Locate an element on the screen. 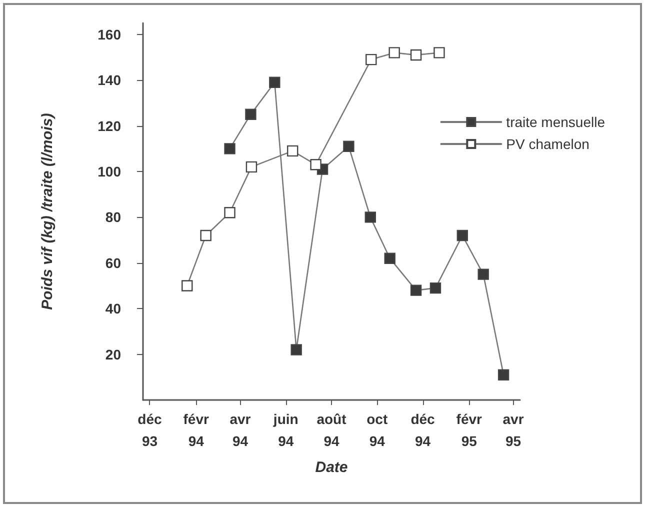 This screenshot has width=645, height=507. y-tick-label: 160 is located at coordinates (110, 34).